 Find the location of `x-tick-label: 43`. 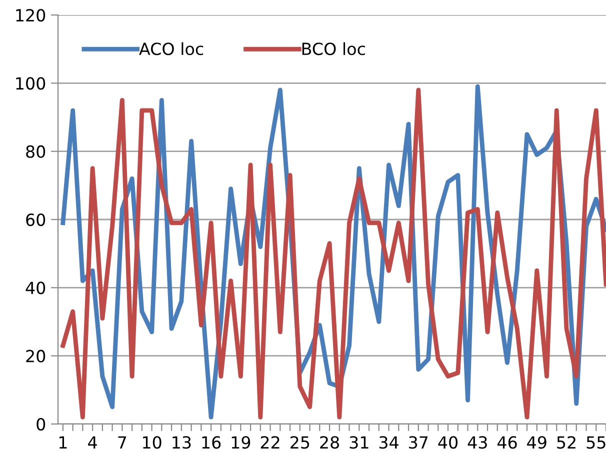

x-tick-label: 43 is located at coordinates (477, 442).